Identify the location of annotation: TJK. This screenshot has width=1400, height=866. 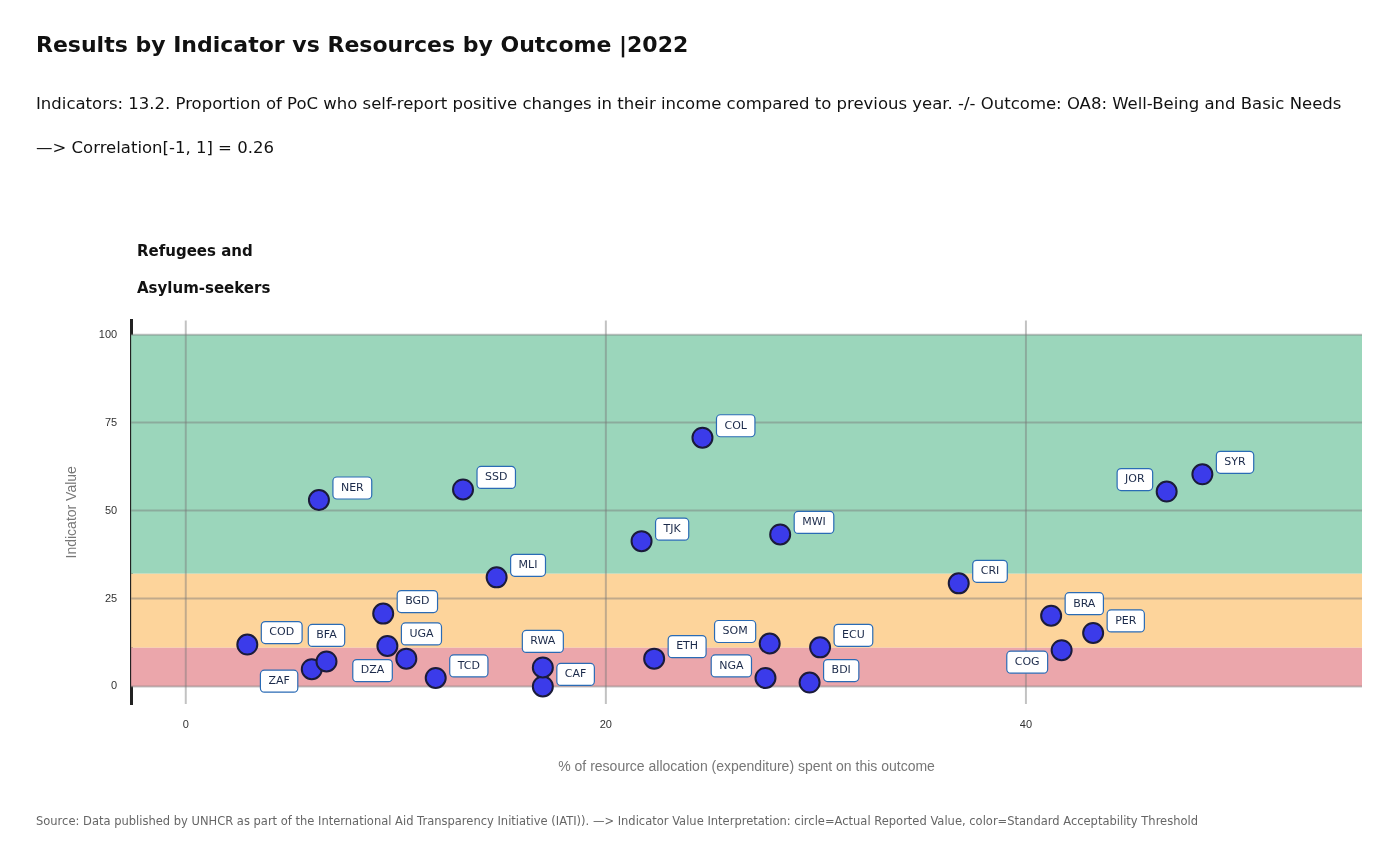
(672, 528).